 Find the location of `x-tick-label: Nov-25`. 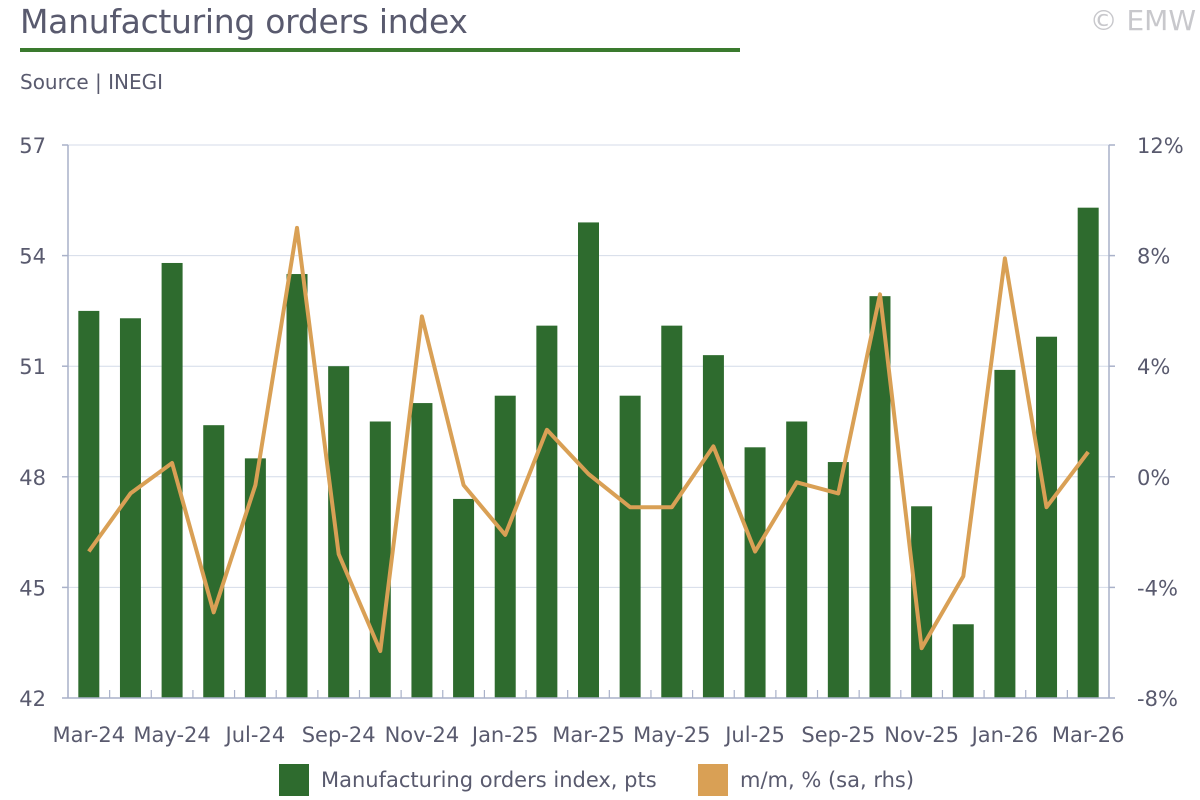

x-tick-label: Nov-25 is located at coordinates (921, 735).